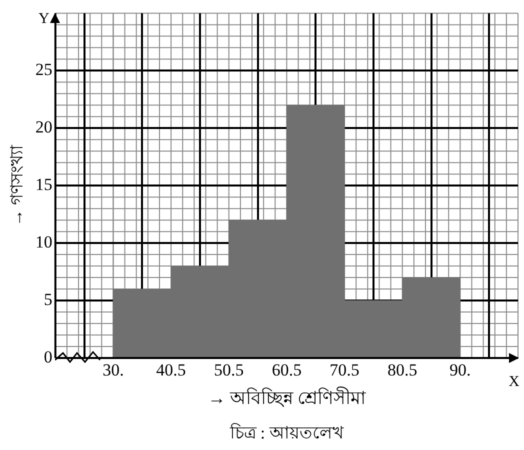 This screenshot has width=524, height=450. I want to click on x-tick-label: 30., so click(113, 370).